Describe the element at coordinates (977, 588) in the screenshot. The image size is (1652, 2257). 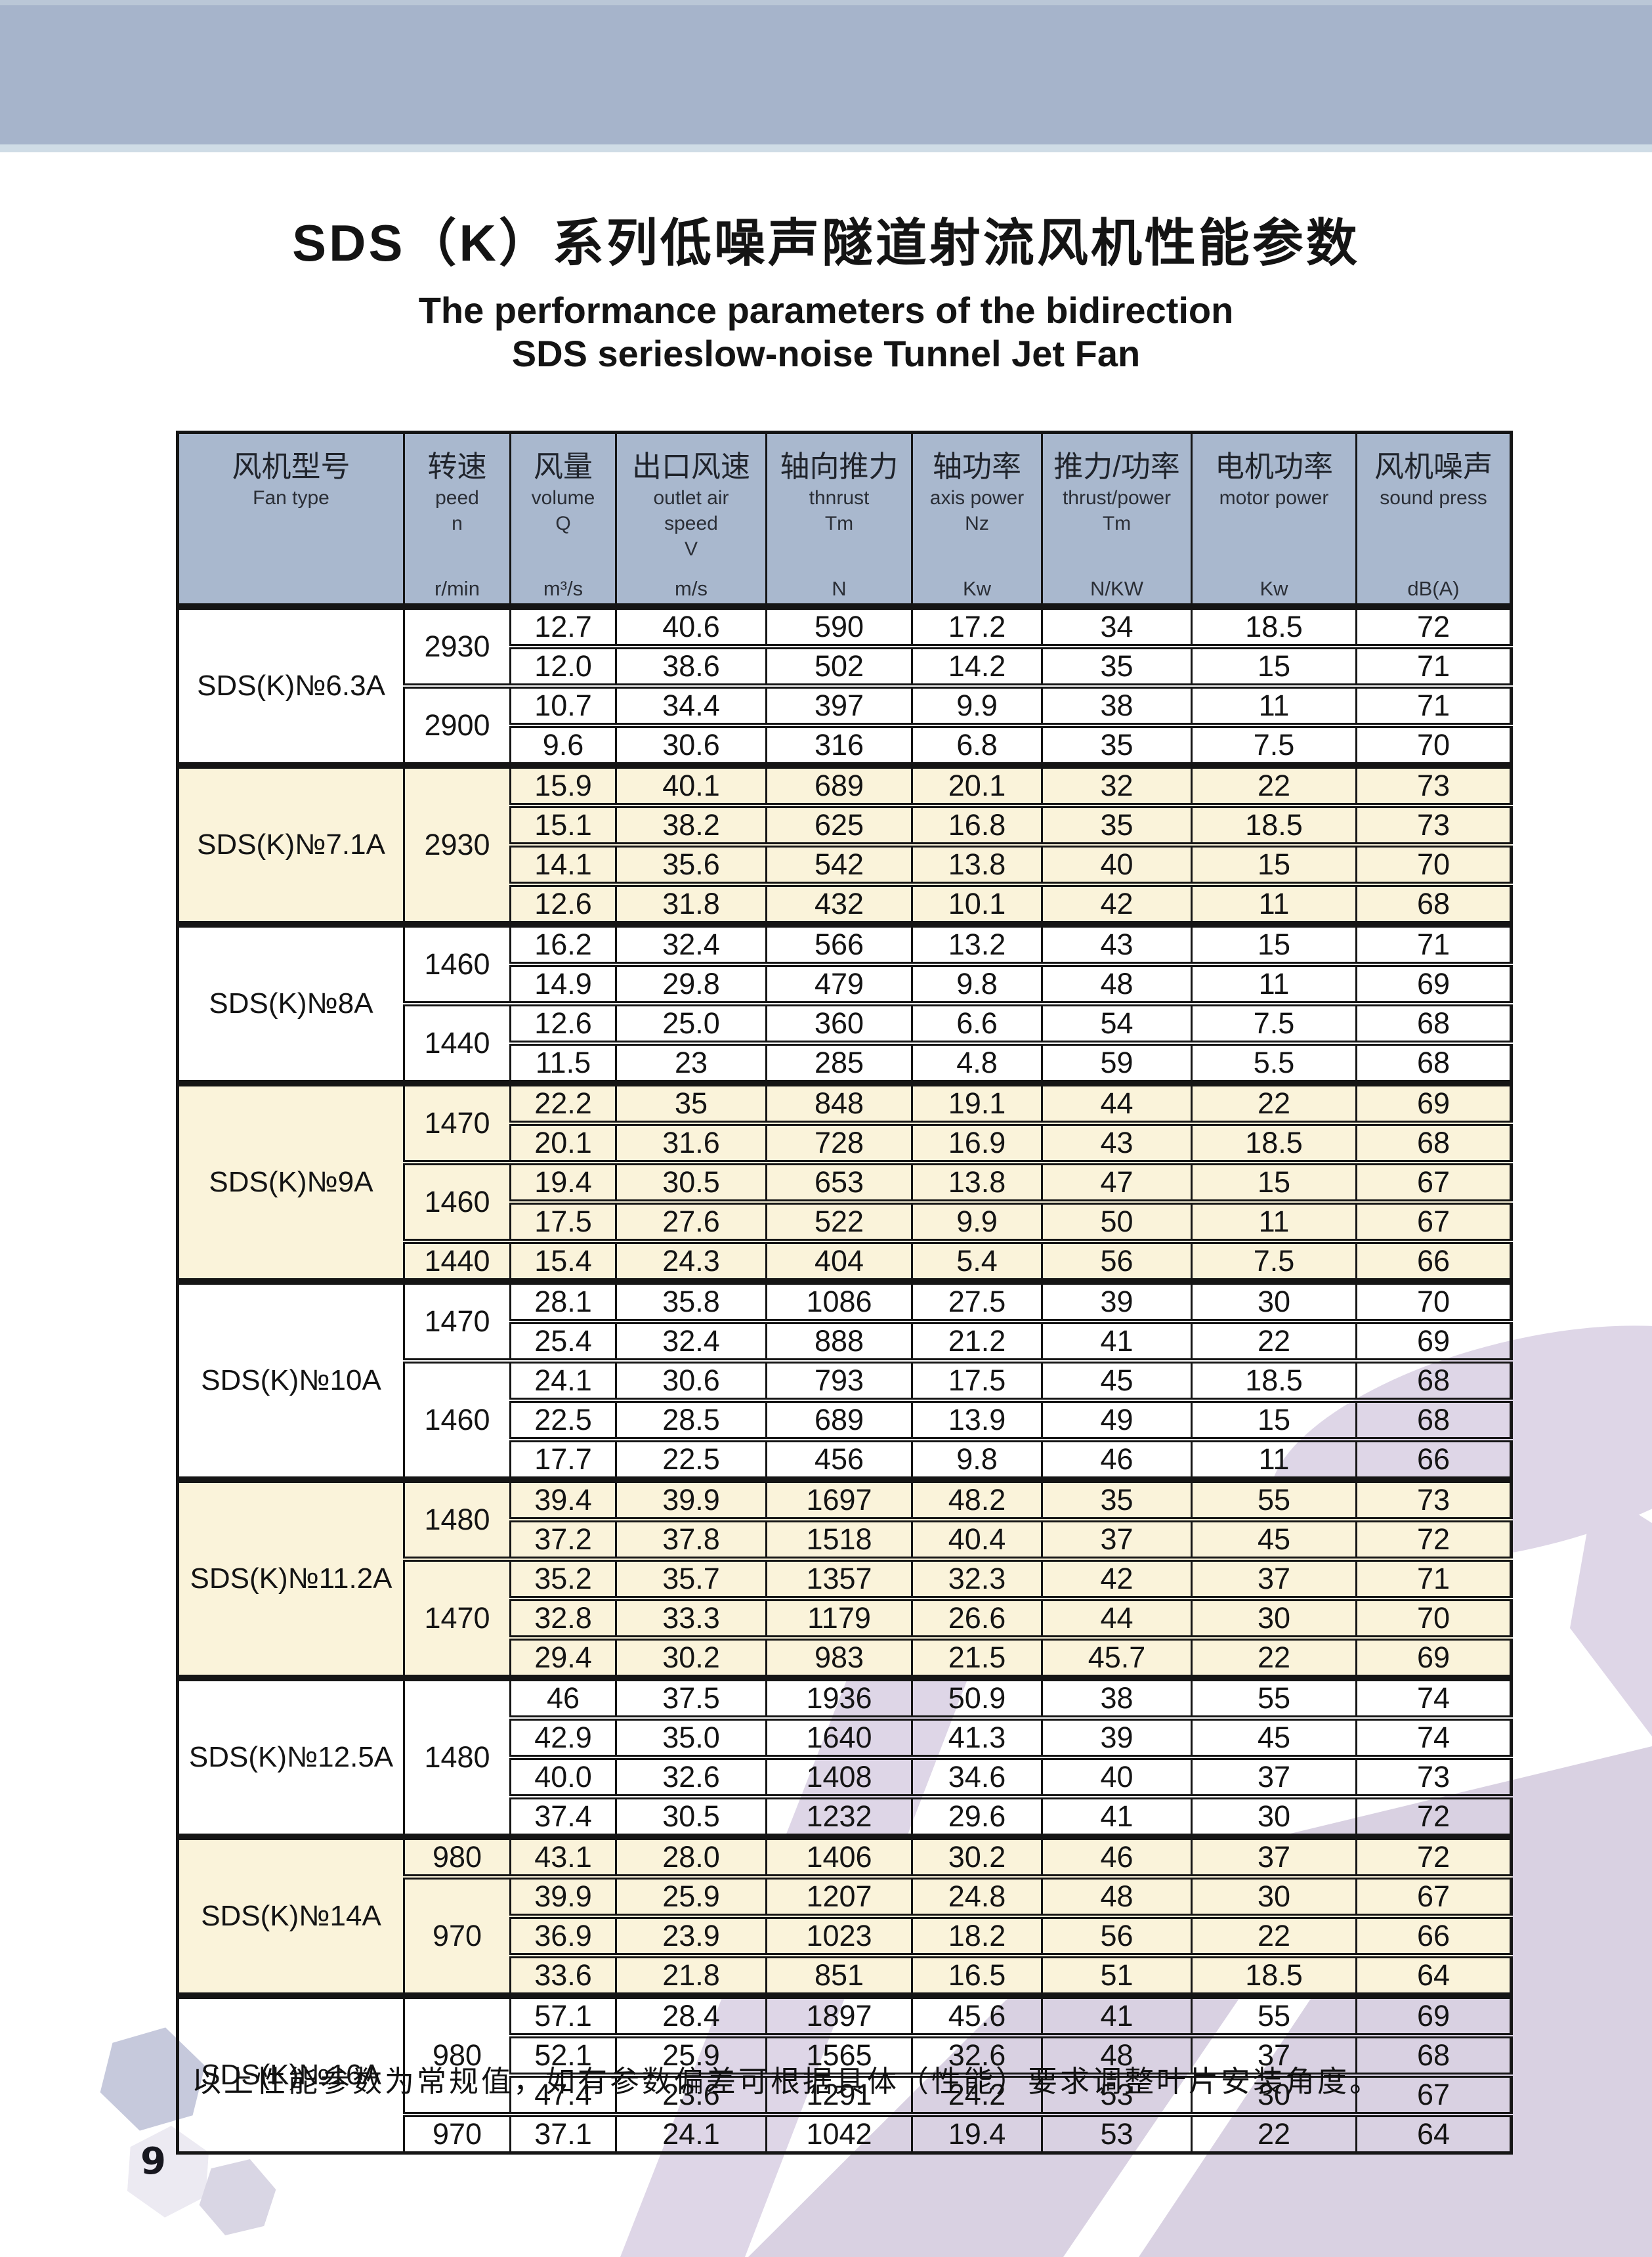
I see `column-header-unit: Kw` at that location.